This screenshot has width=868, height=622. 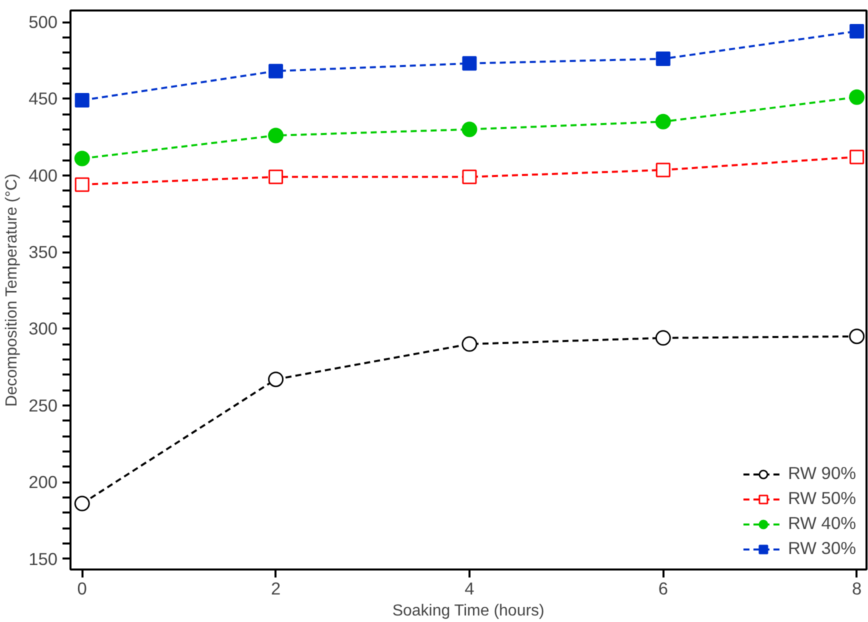 What do you see at coordinates (43, 482) in the screenshot?
I see `y-tick-label: 200` at bounding box center [43, 482].